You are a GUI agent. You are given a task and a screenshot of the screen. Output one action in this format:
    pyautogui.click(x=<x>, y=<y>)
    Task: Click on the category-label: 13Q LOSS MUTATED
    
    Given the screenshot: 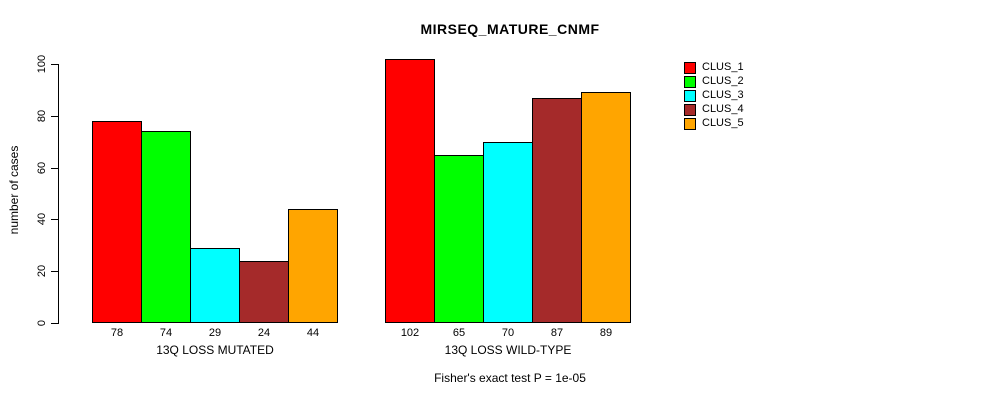 What is the action you would take?
    pyautogui.click(x=215, y=350)
    